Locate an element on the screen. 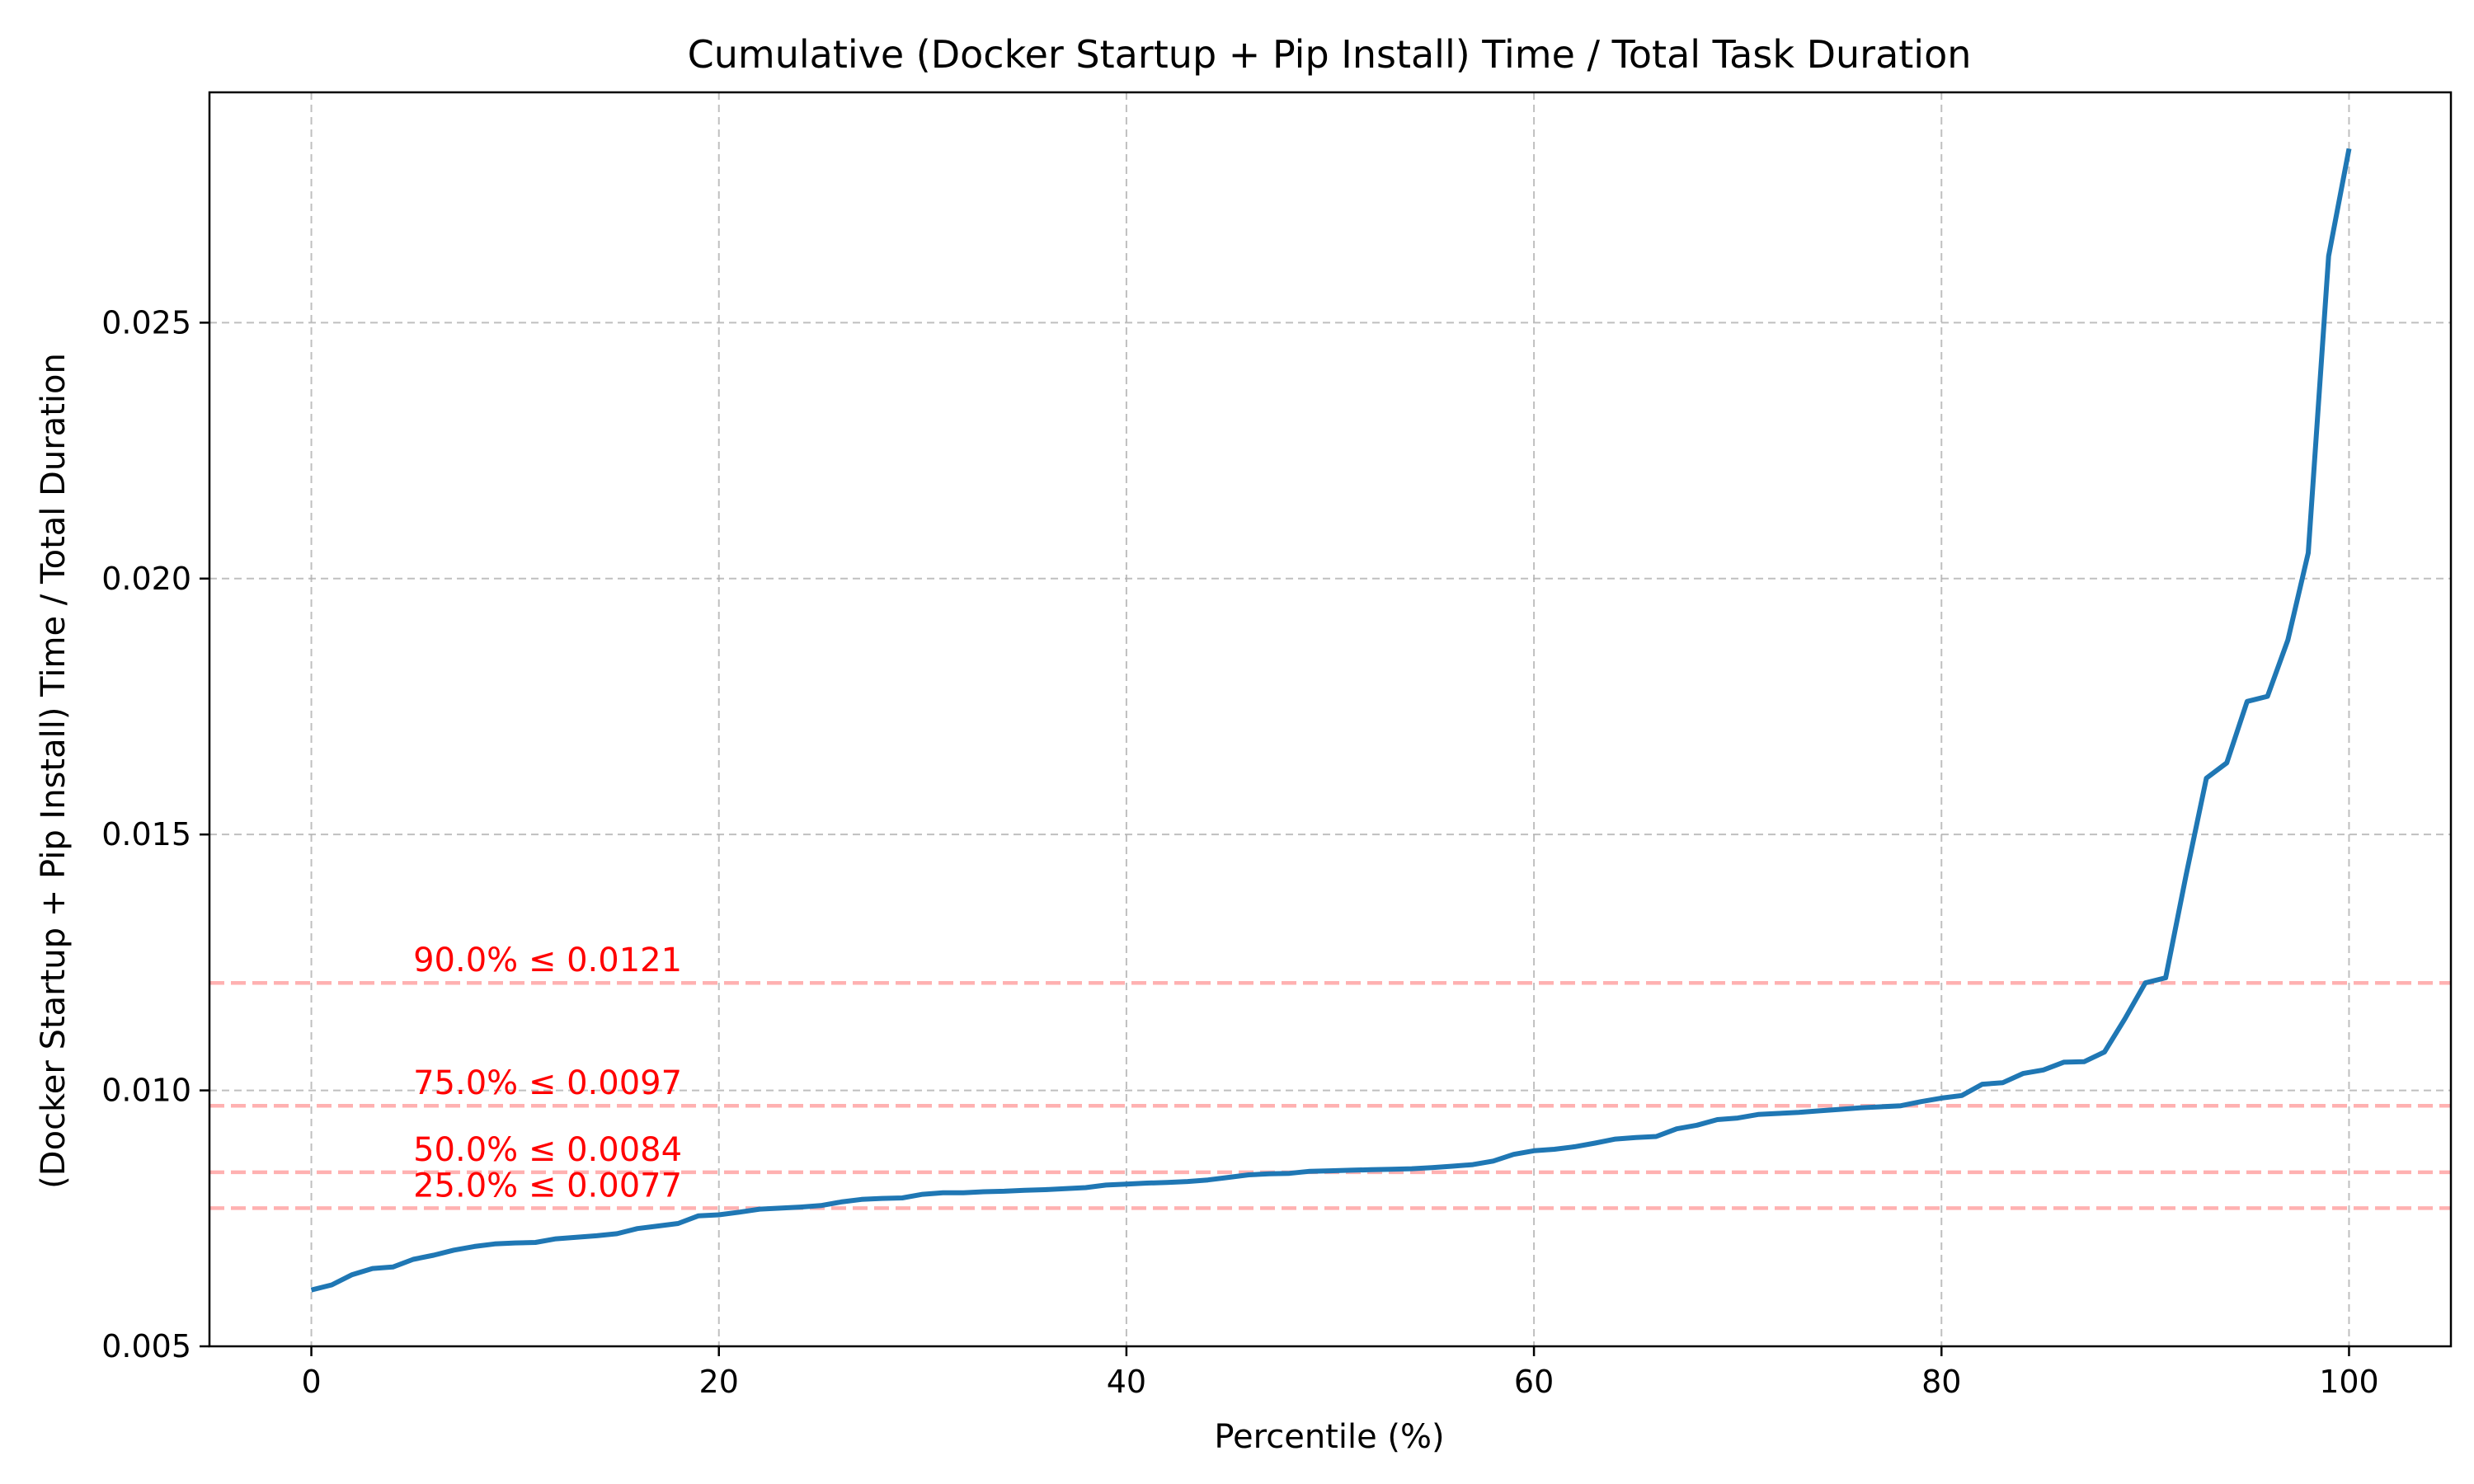  reference-label: 25.0% ≤ 0.0077 is located at coordinates (547, 1186).